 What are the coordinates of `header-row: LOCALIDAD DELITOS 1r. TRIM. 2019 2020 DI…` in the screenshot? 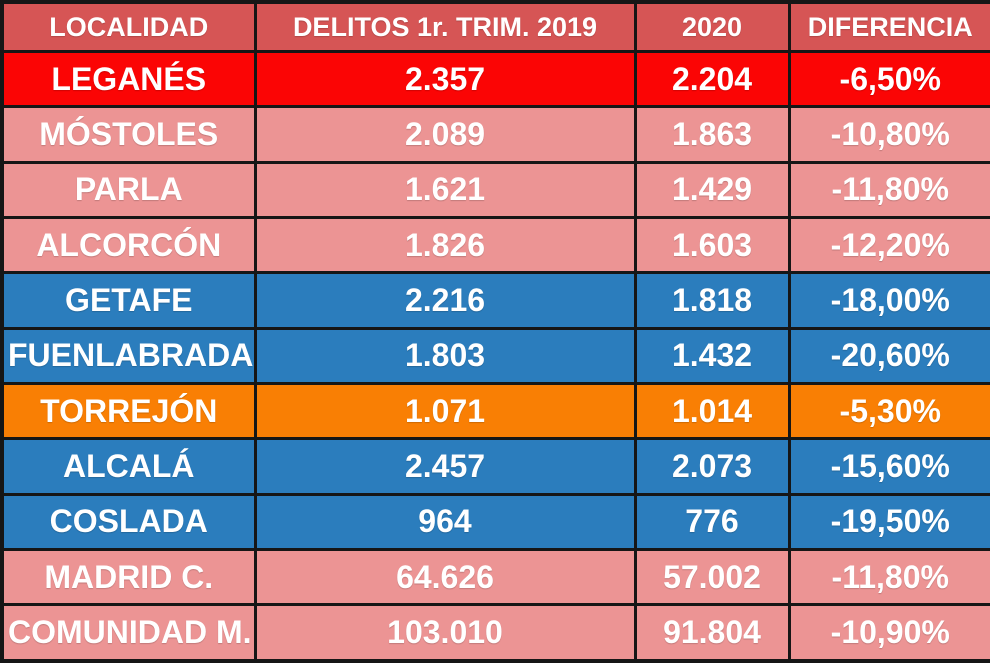 It's located at (495, 26).